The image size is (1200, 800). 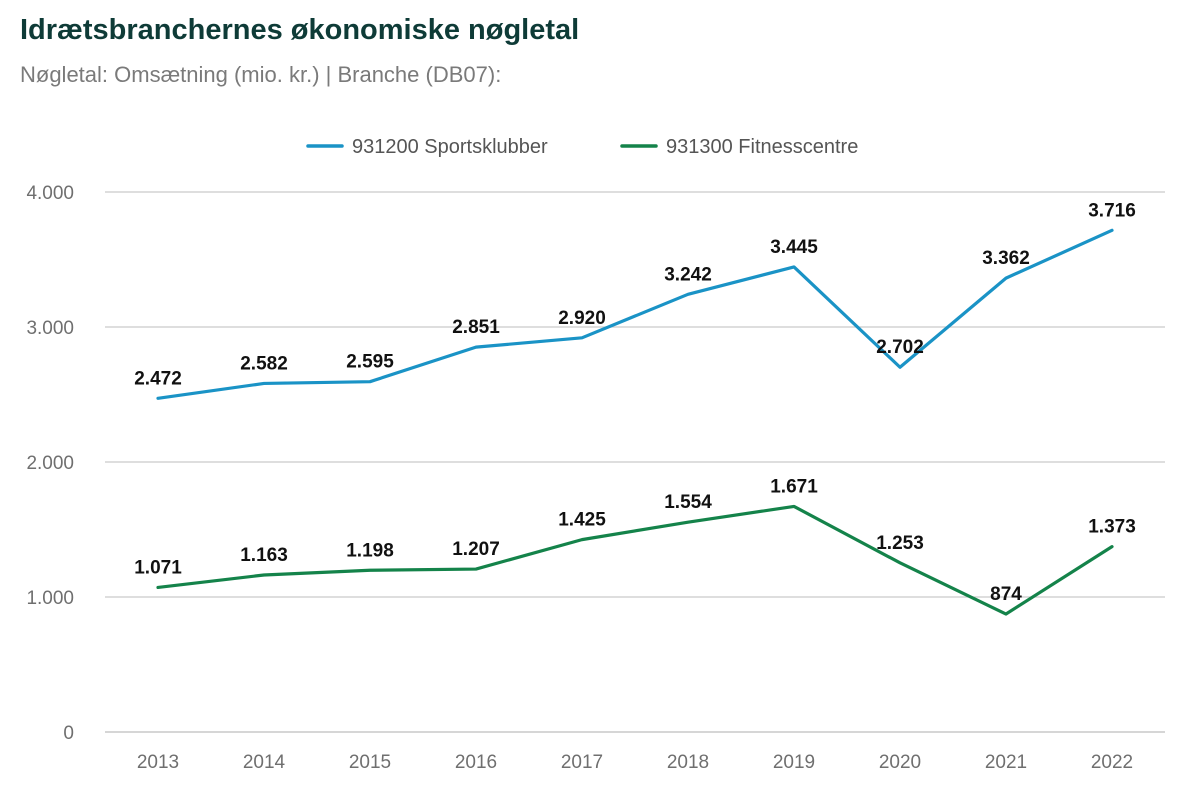 I want to click on data-label: 1.207, so click(x=476, y=549).